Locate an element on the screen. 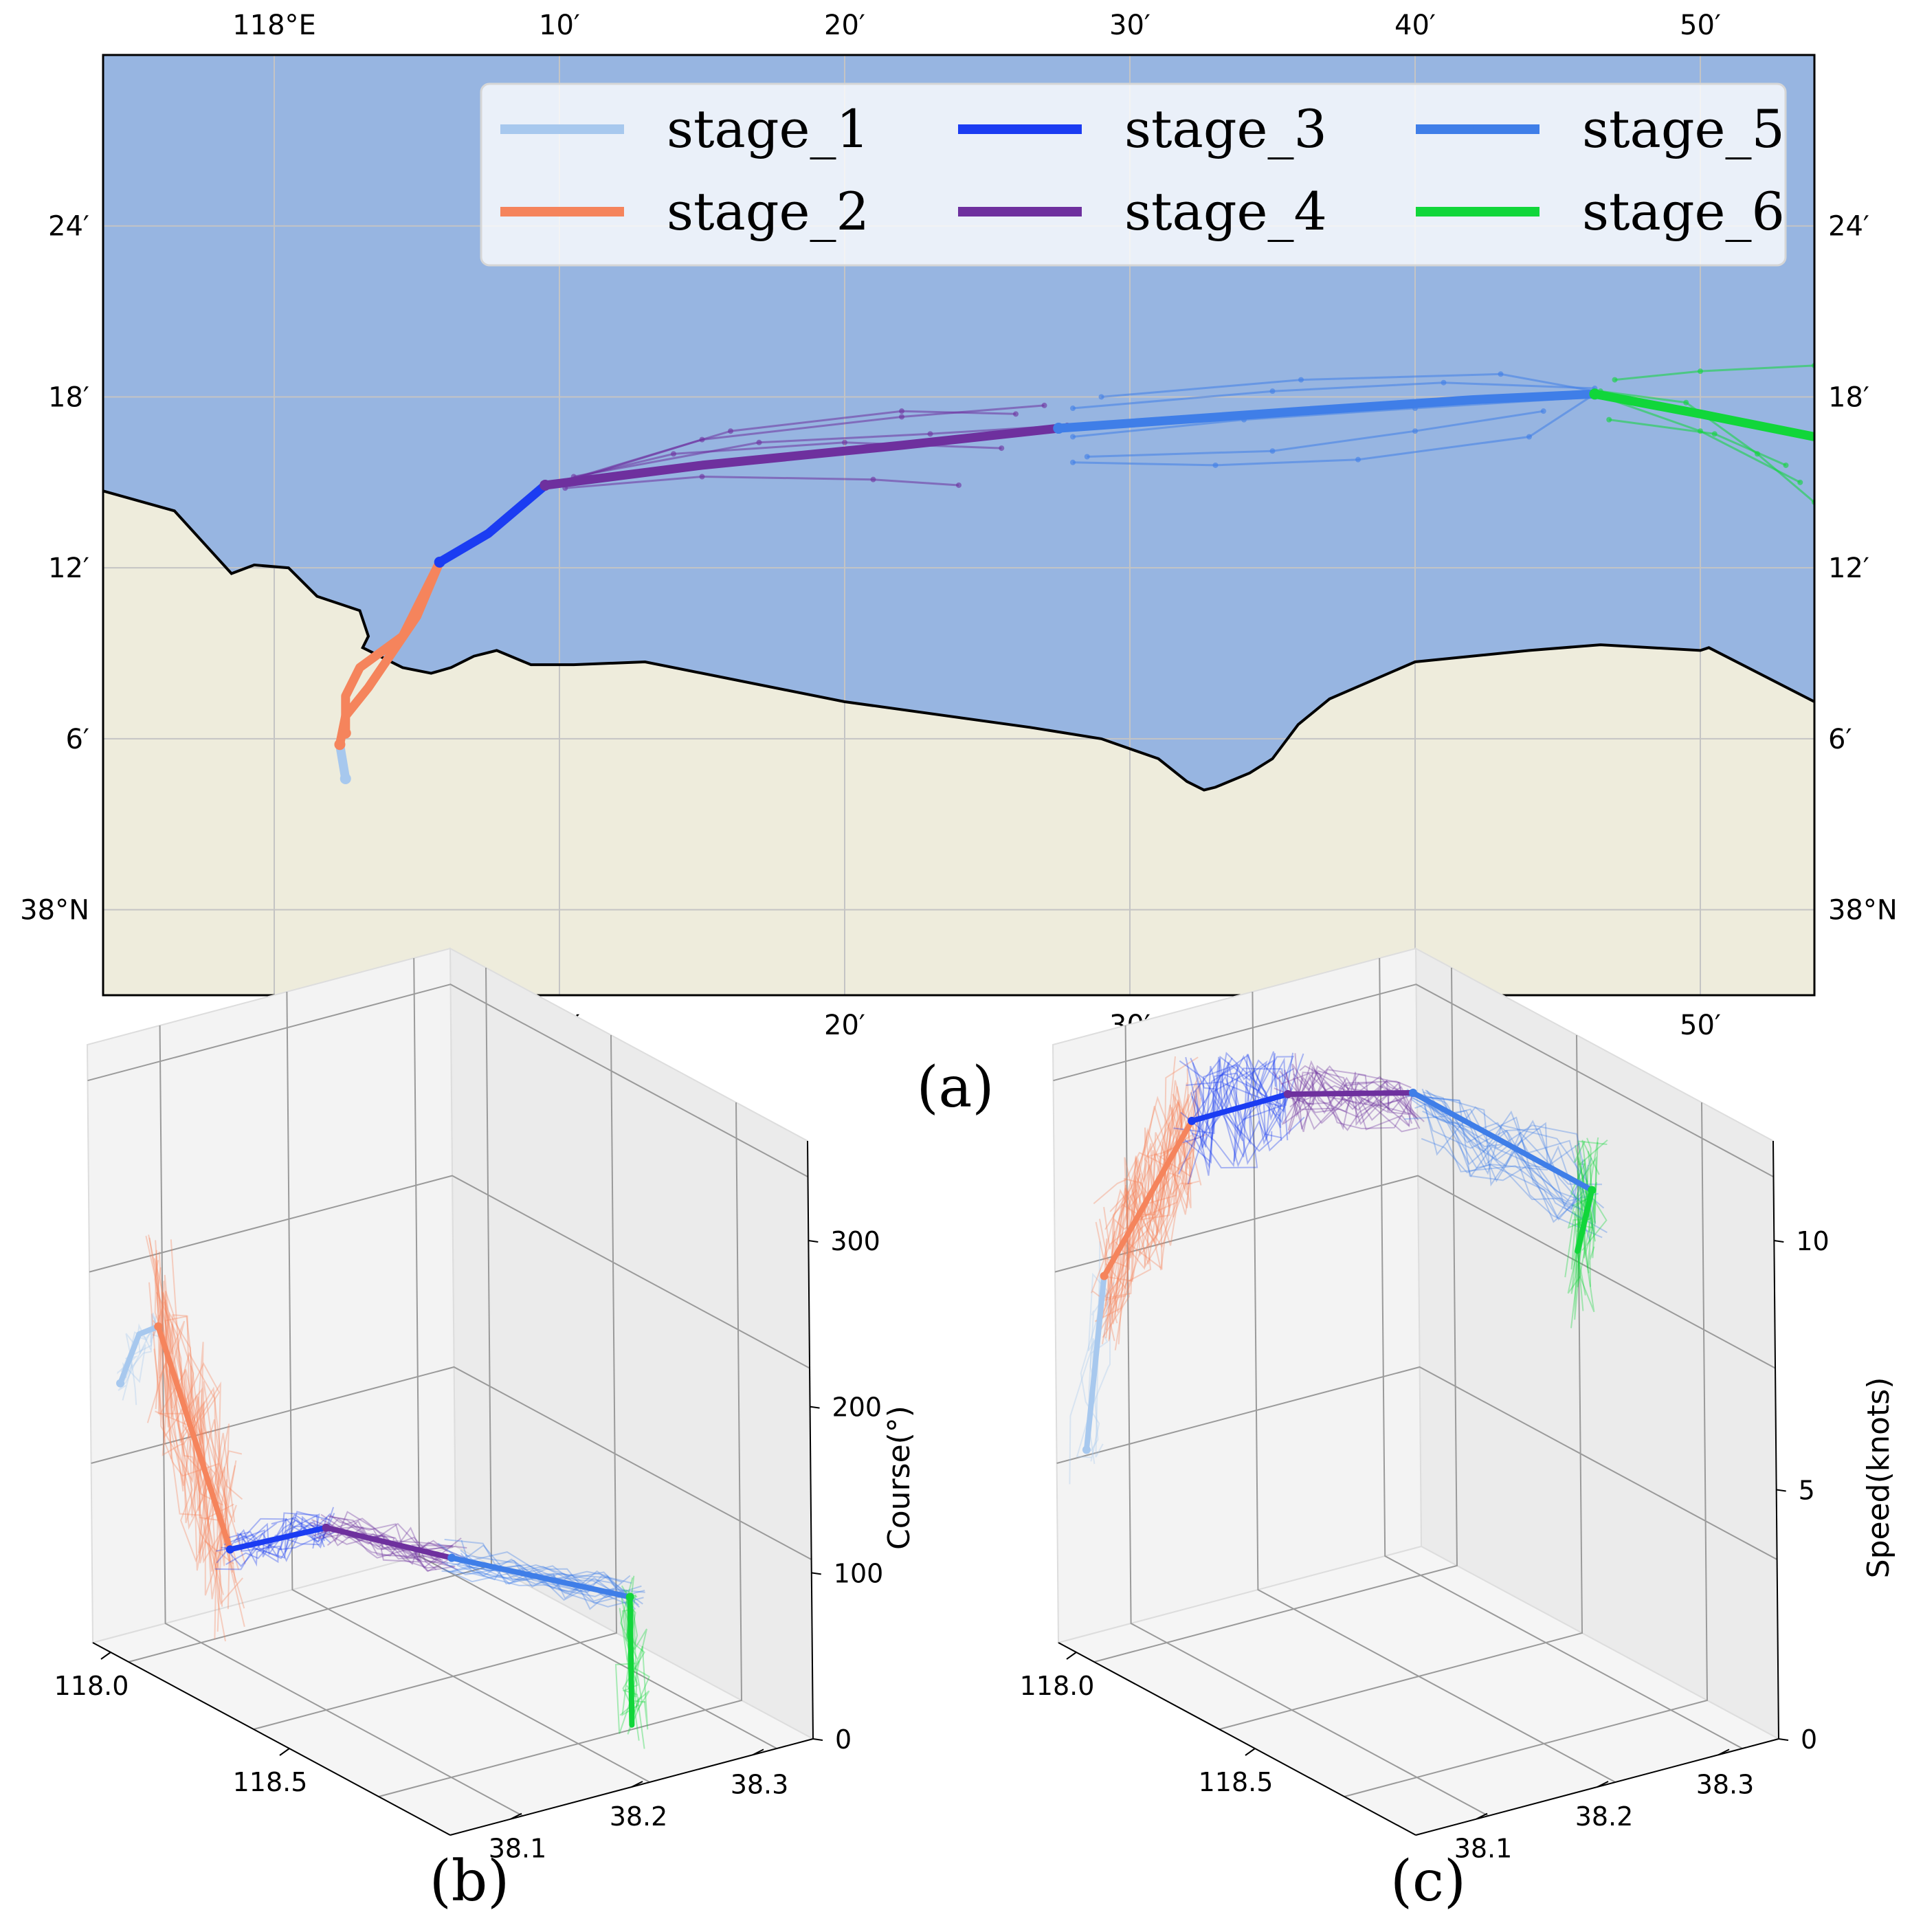 This screenshot has height=1932, width=1912. z-tick-label: 200 is located at coordinates (857, 1407).